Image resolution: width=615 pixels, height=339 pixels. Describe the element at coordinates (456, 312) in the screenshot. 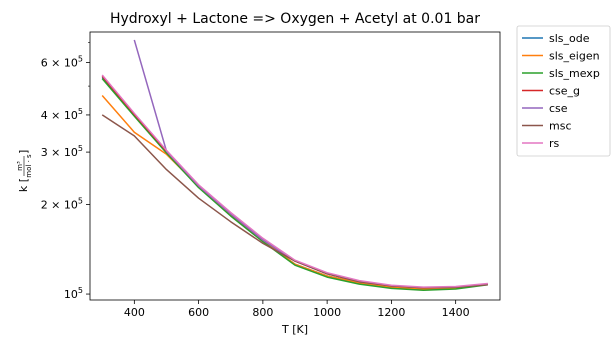

I see `x-tick-label: 1400` at that location.